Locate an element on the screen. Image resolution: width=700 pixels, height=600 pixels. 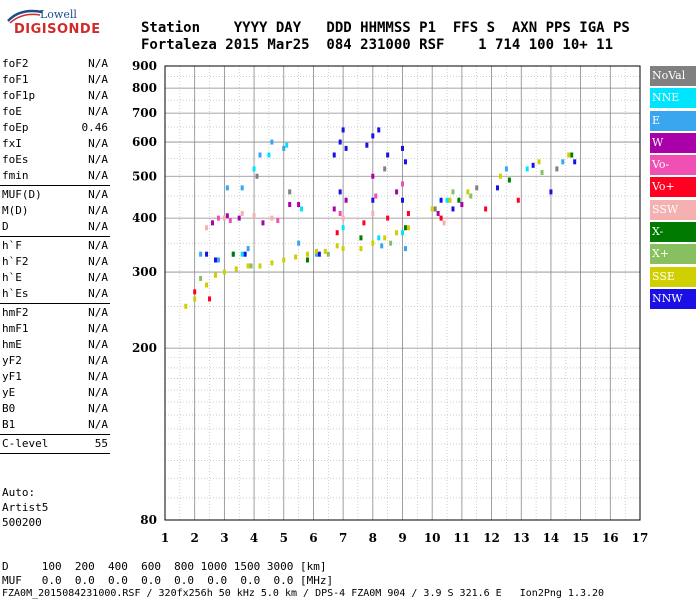
param-row-fxi: fxI N/A is located at coordinates (55, 145).